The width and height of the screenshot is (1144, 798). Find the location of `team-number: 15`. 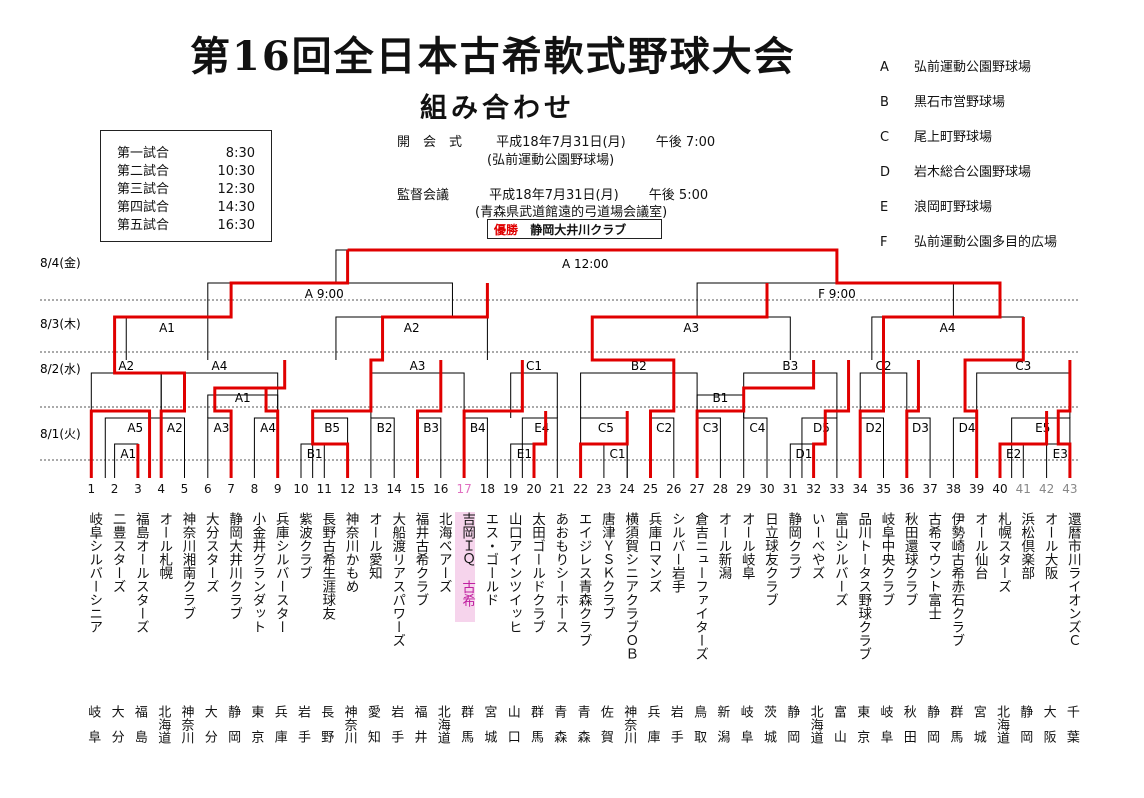

team-number: 15 is located at coordinates (417, 489).